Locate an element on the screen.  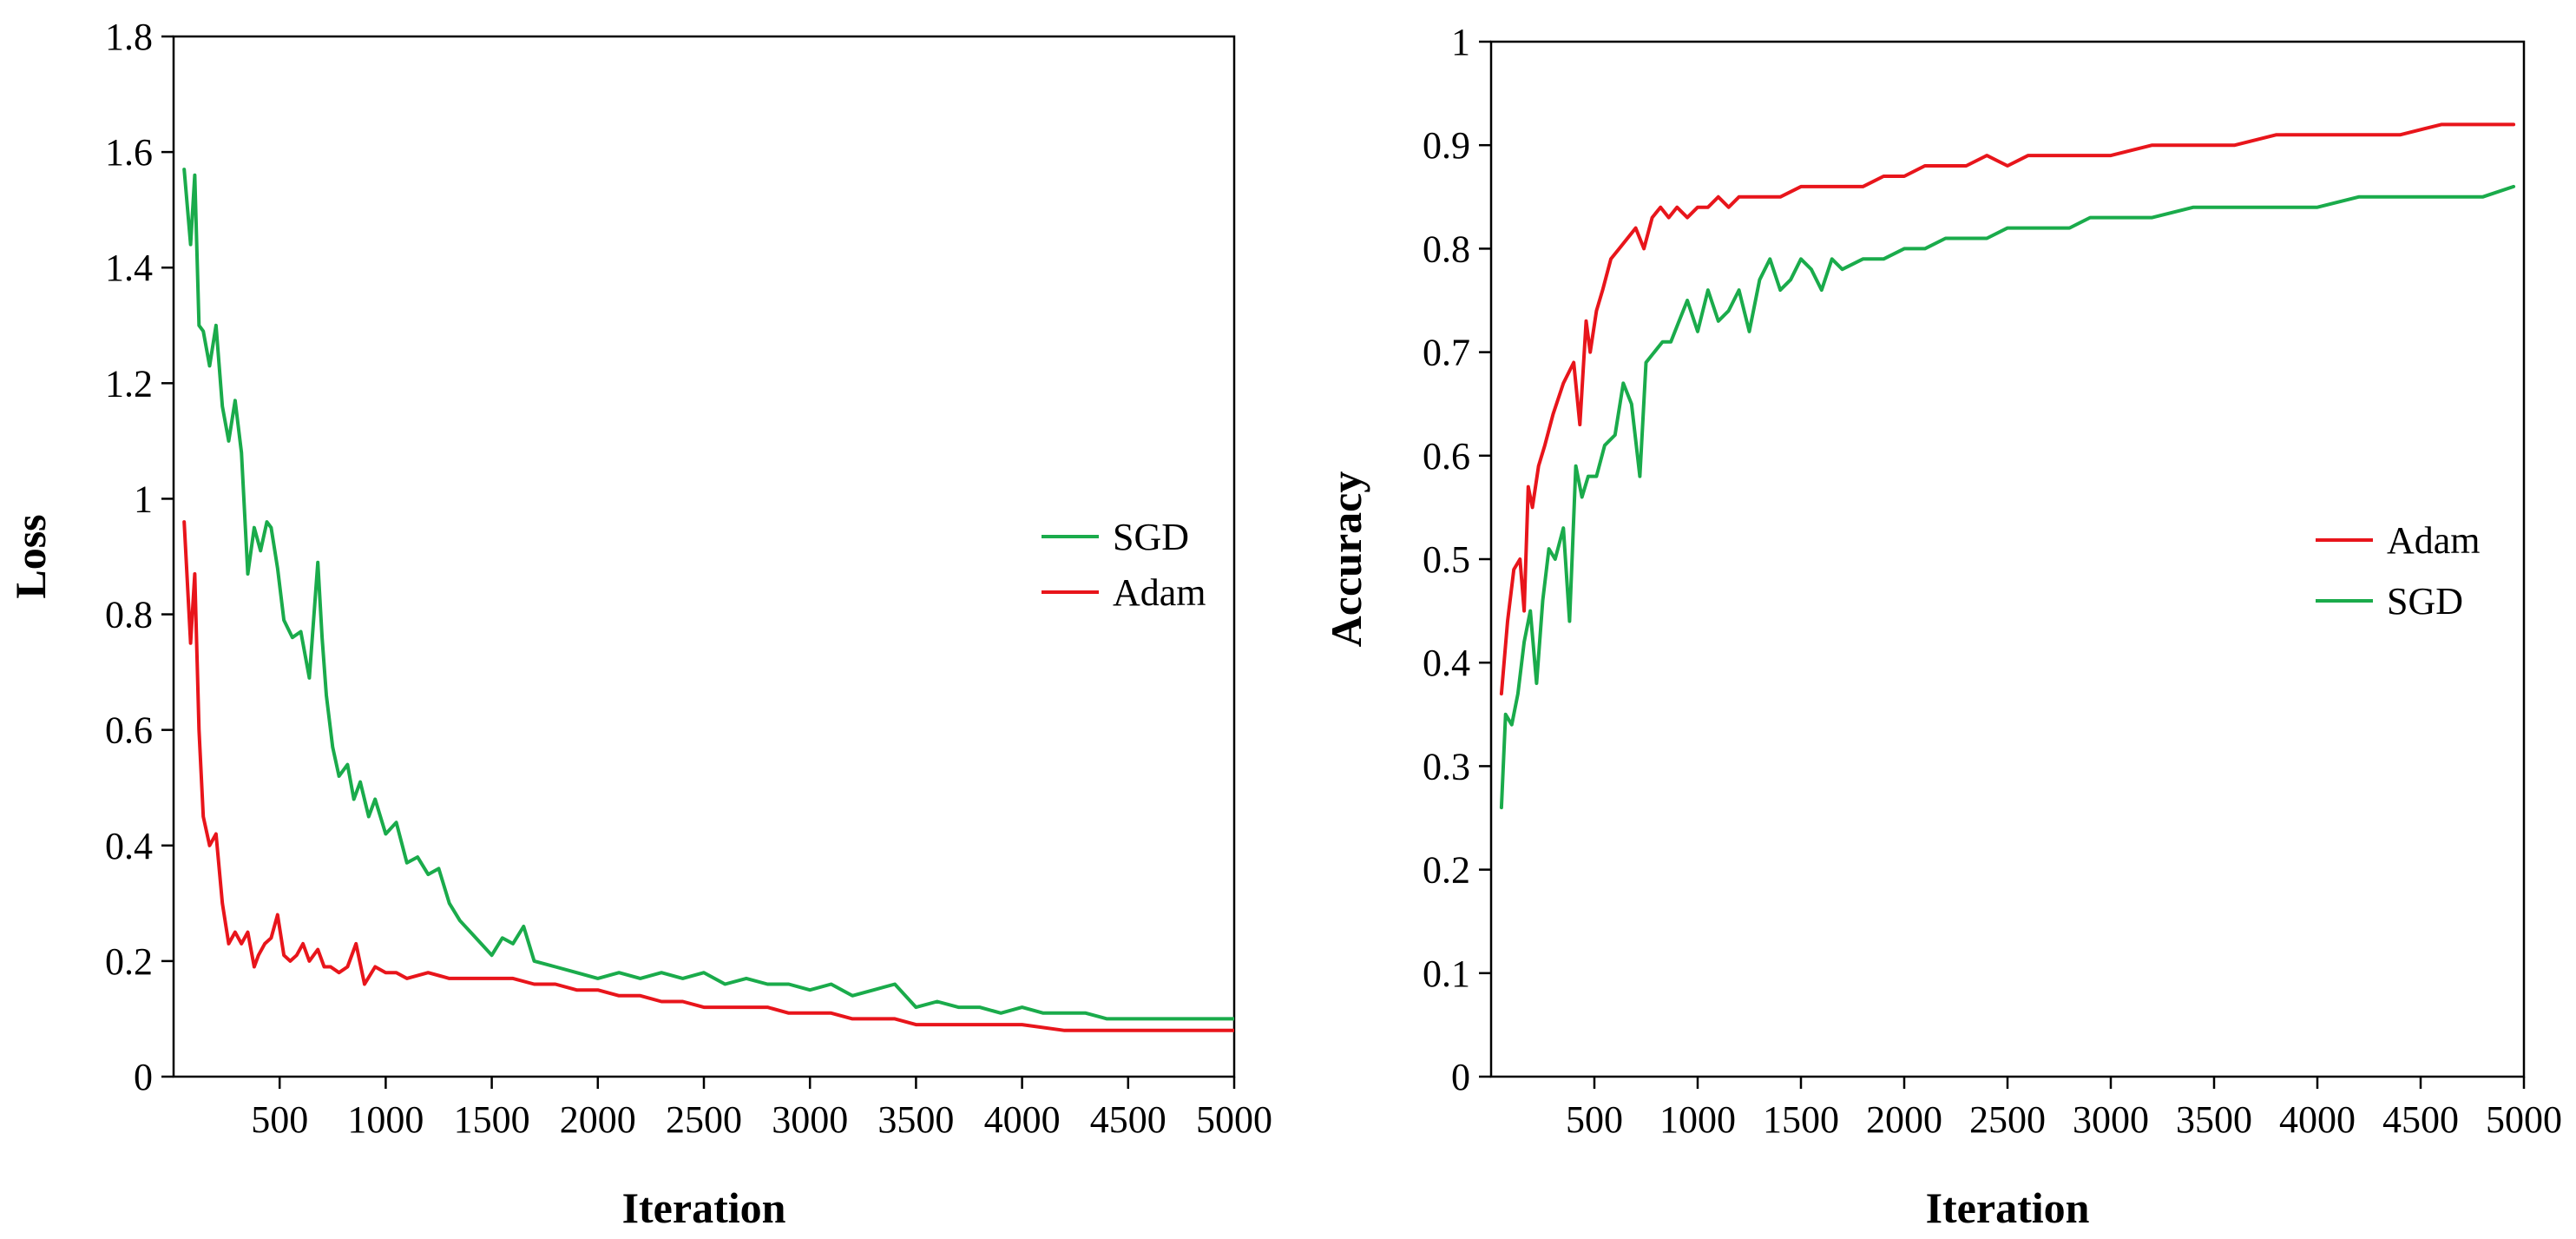
y-tick-label: 0.5 is located at coordinates (1446, 559).